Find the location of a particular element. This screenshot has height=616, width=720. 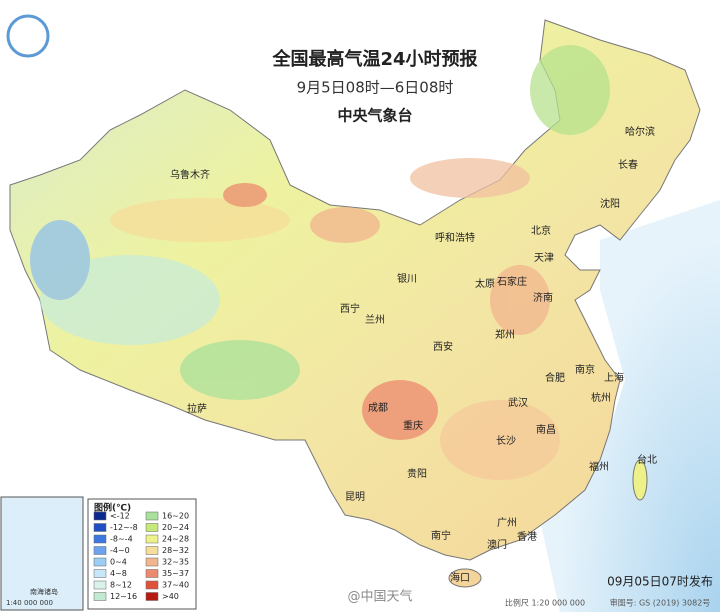

city-label: 石家庄 is located at coordinates (512, 281).